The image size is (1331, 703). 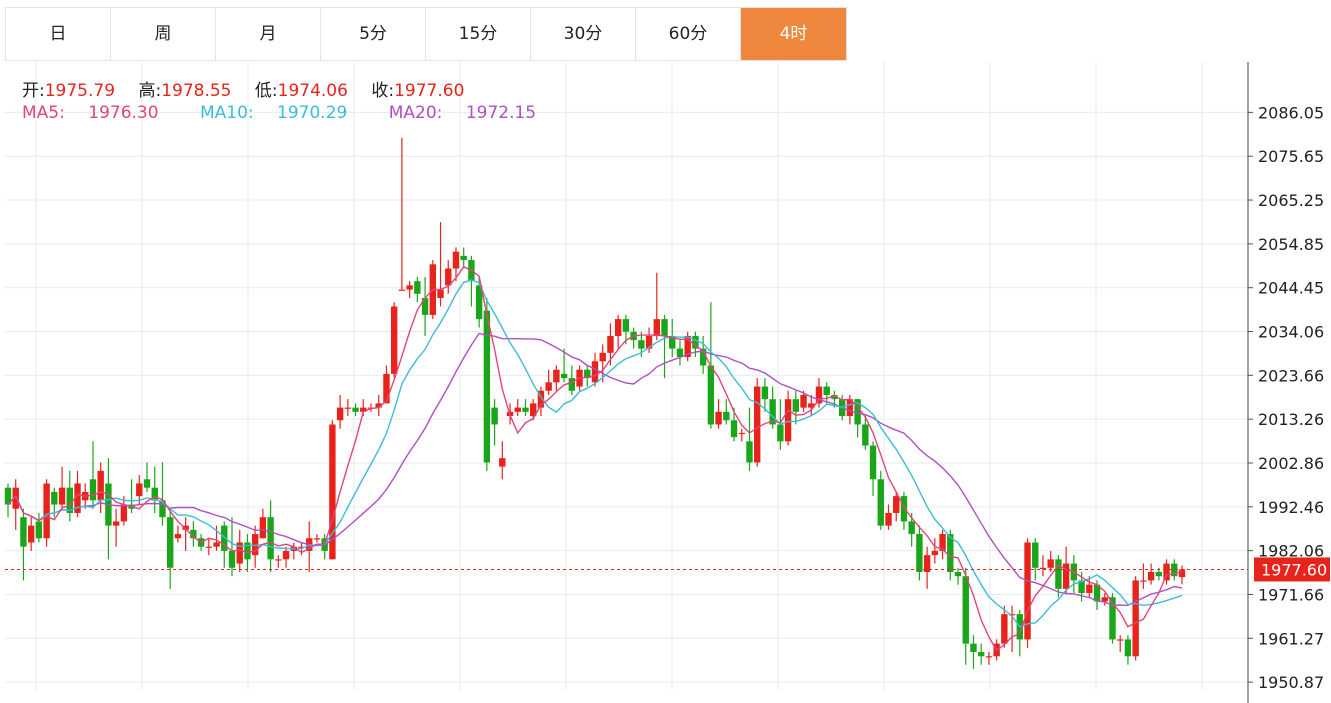 What do you see at coordinates (80, 91) in the screenshot?
I see `open-value: 1975.79` at bounding box center [80, 91].